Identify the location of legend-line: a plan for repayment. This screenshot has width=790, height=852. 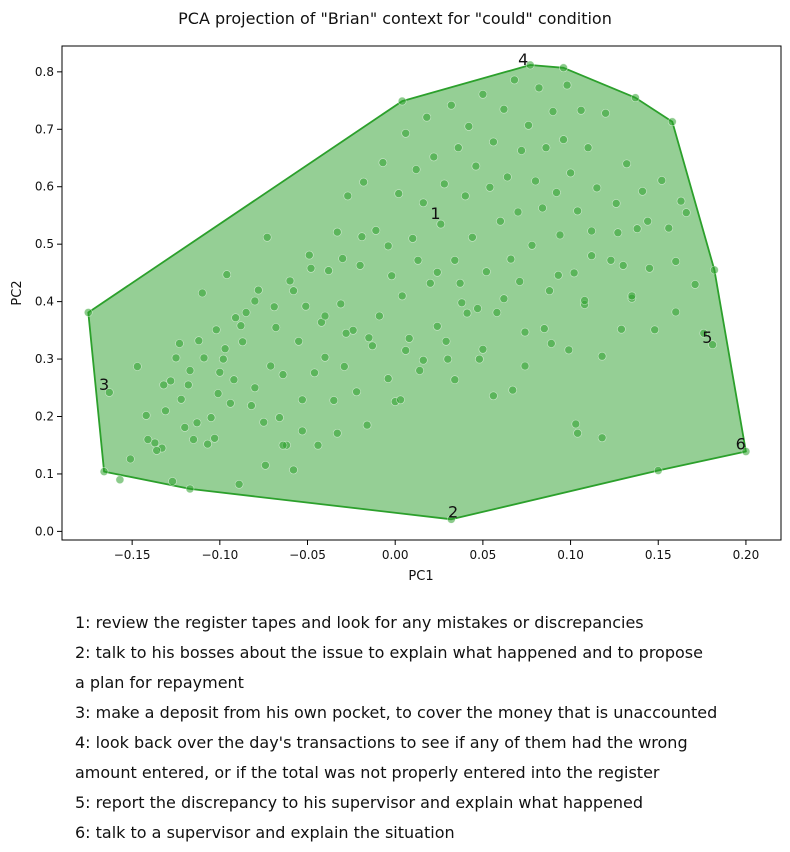
(159, 682).